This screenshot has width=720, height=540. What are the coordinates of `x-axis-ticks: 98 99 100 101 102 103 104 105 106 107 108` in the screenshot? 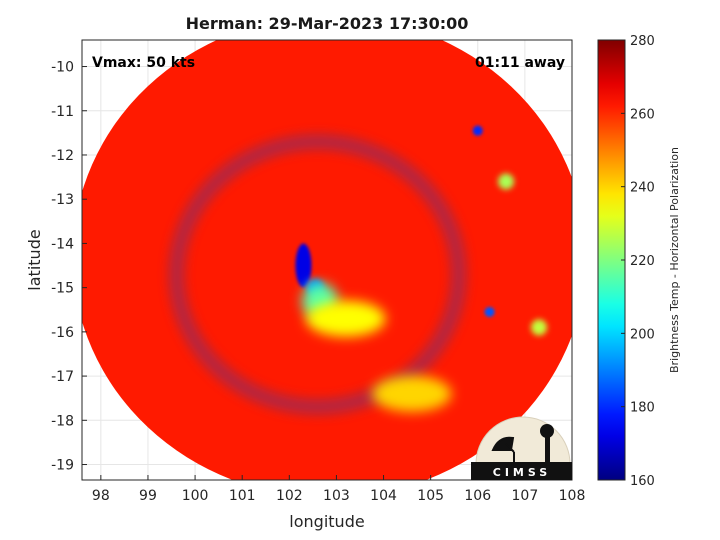 It's located at (338, 489).